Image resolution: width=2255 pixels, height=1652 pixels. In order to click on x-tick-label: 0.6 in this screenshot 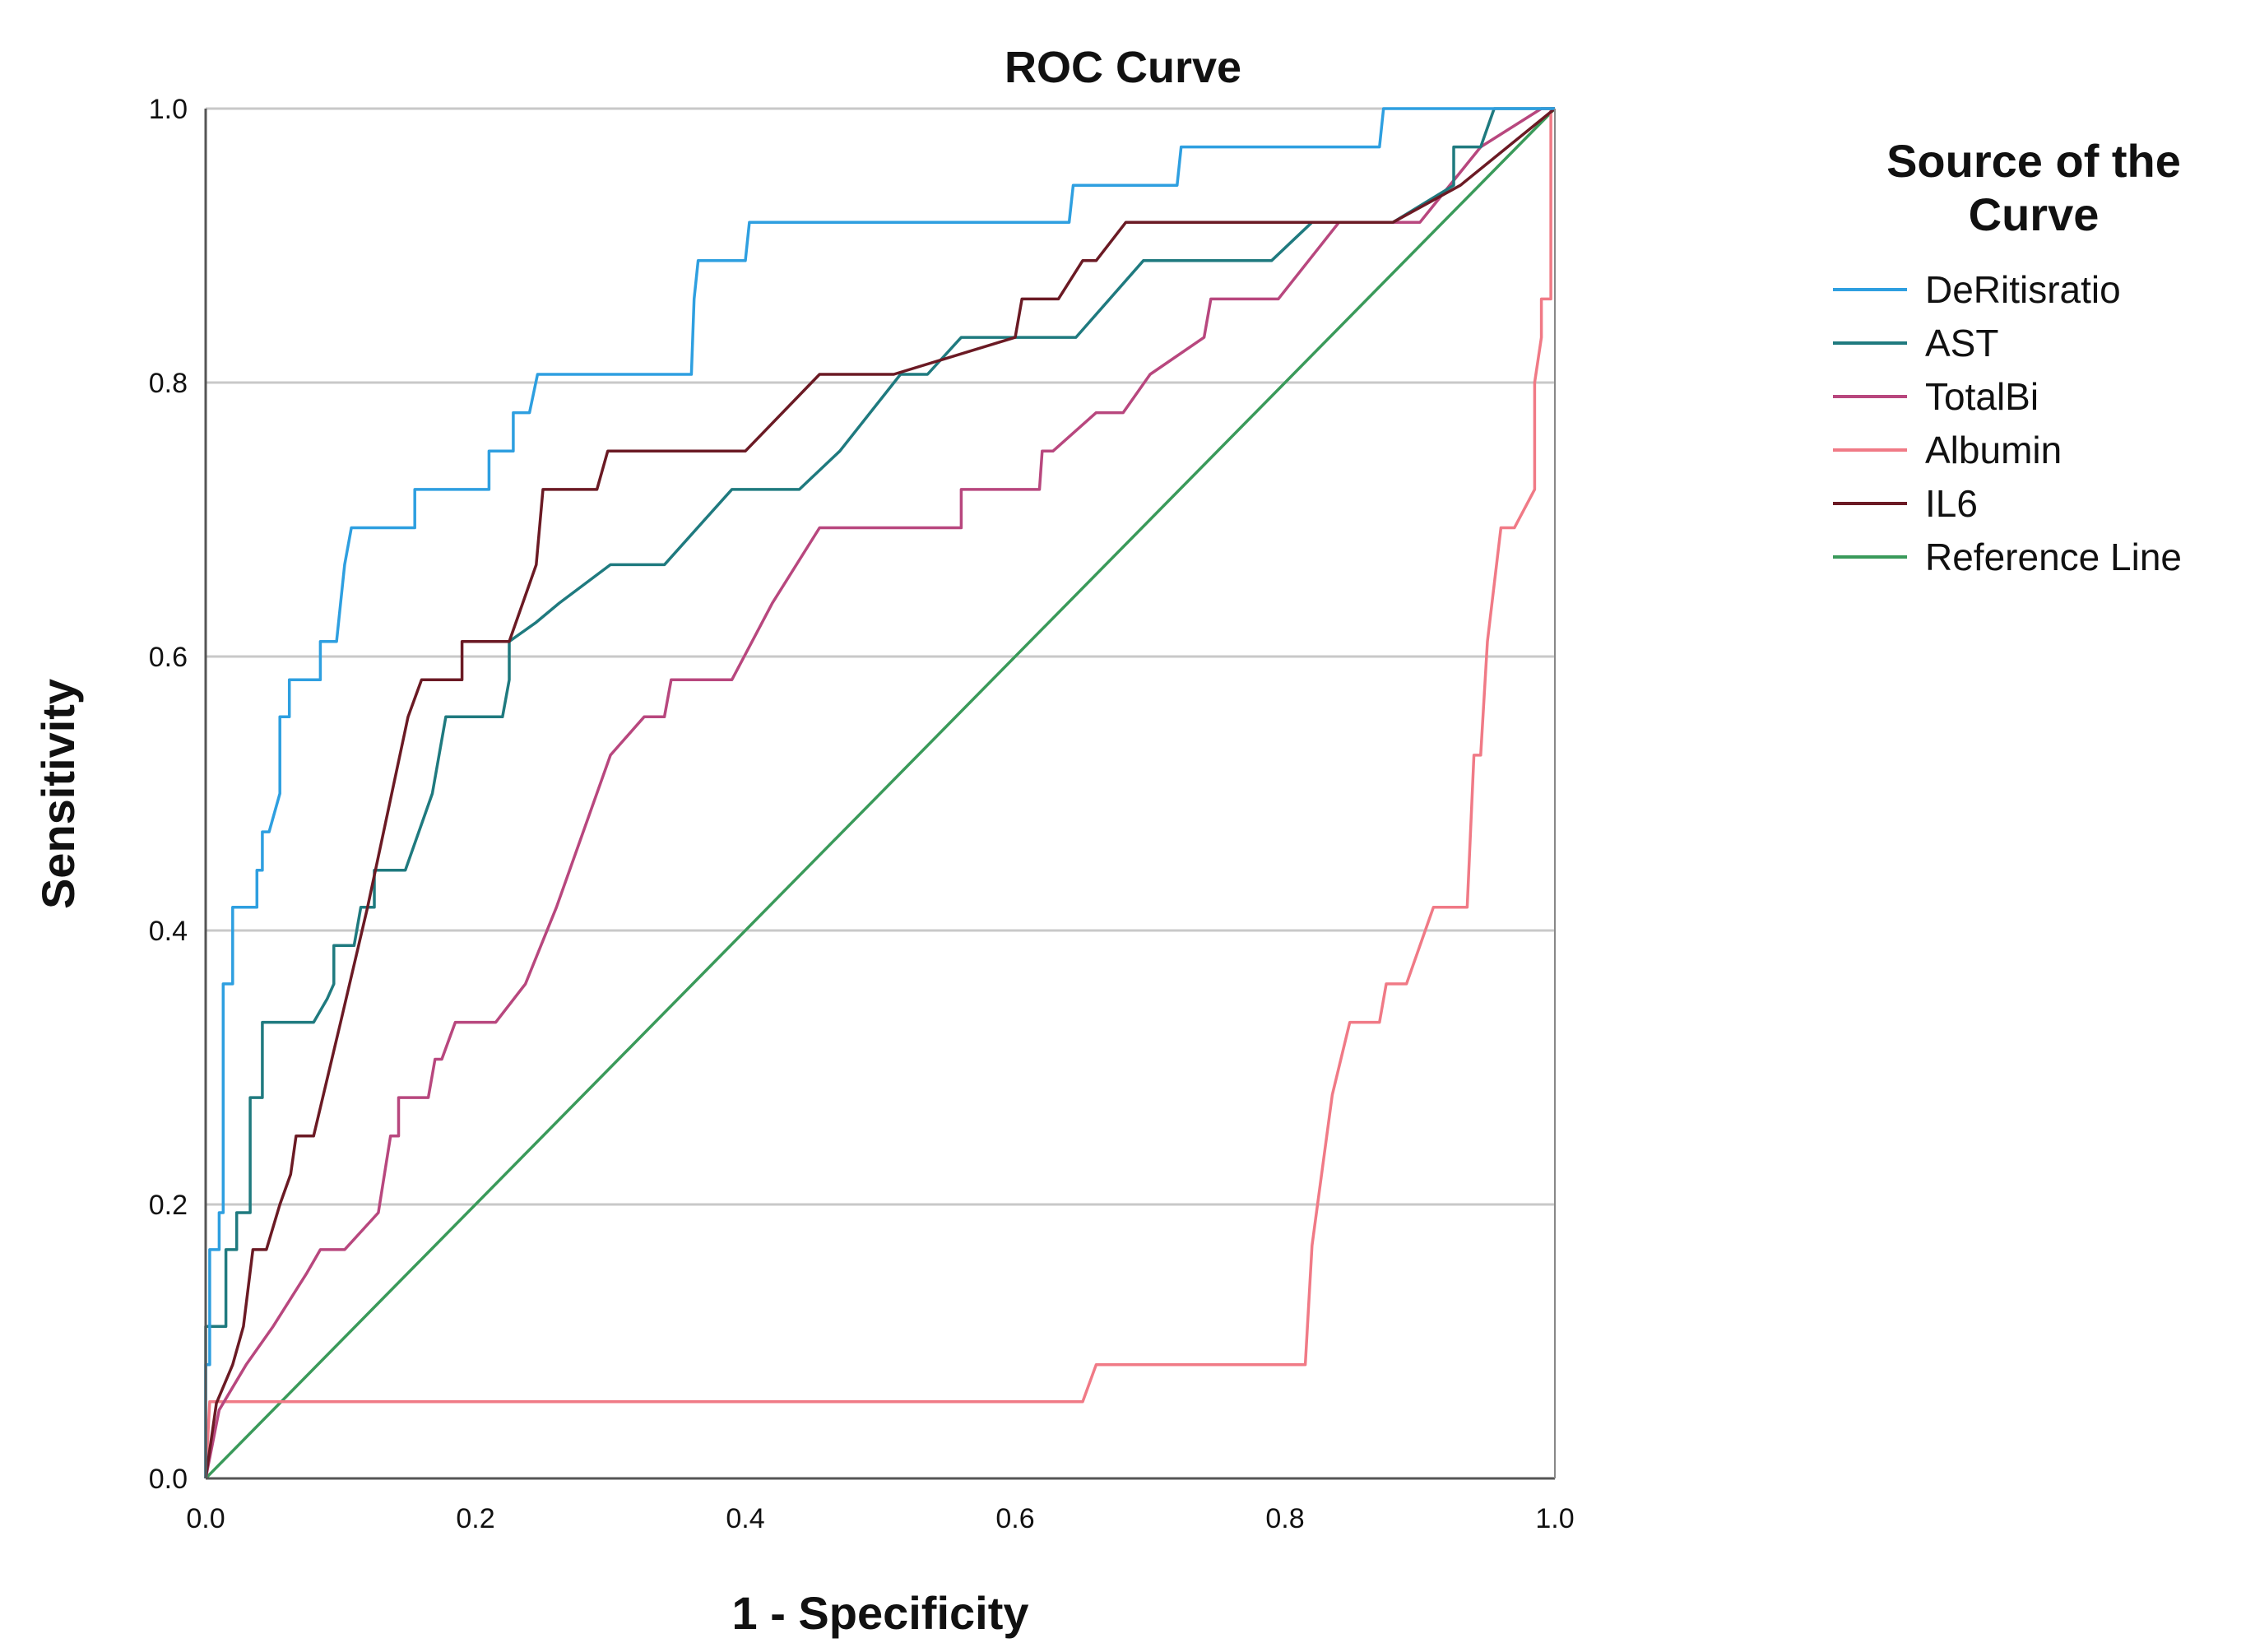, I will do `click(1015, 1518)`.